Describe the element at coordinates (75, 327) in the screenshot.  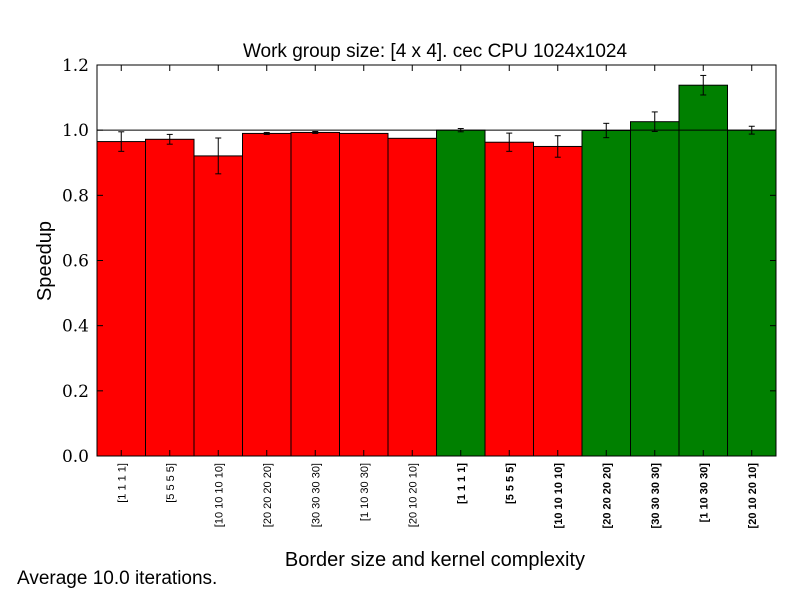
I see `y-tick-label: 0.4` at that location.